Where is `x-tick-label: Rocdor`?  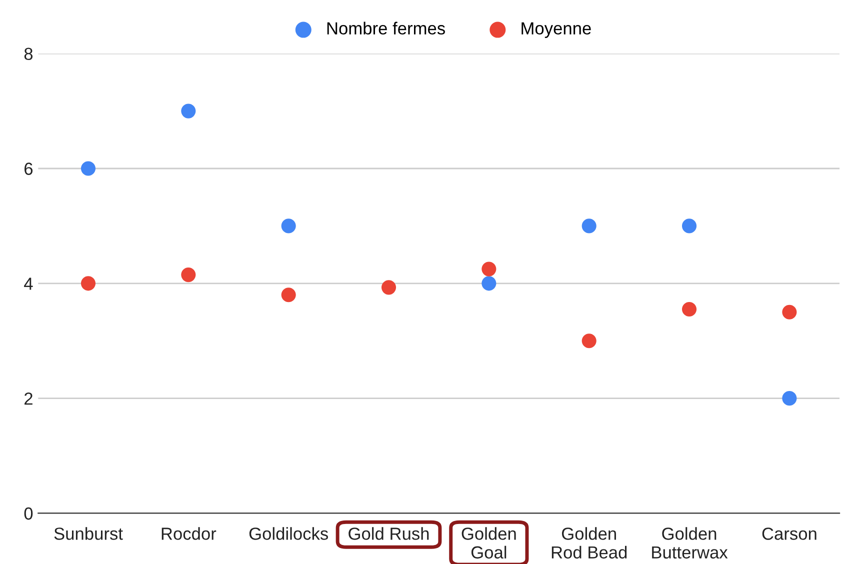
x-tick-label: Rocdor is located at coordinates (189, 533).